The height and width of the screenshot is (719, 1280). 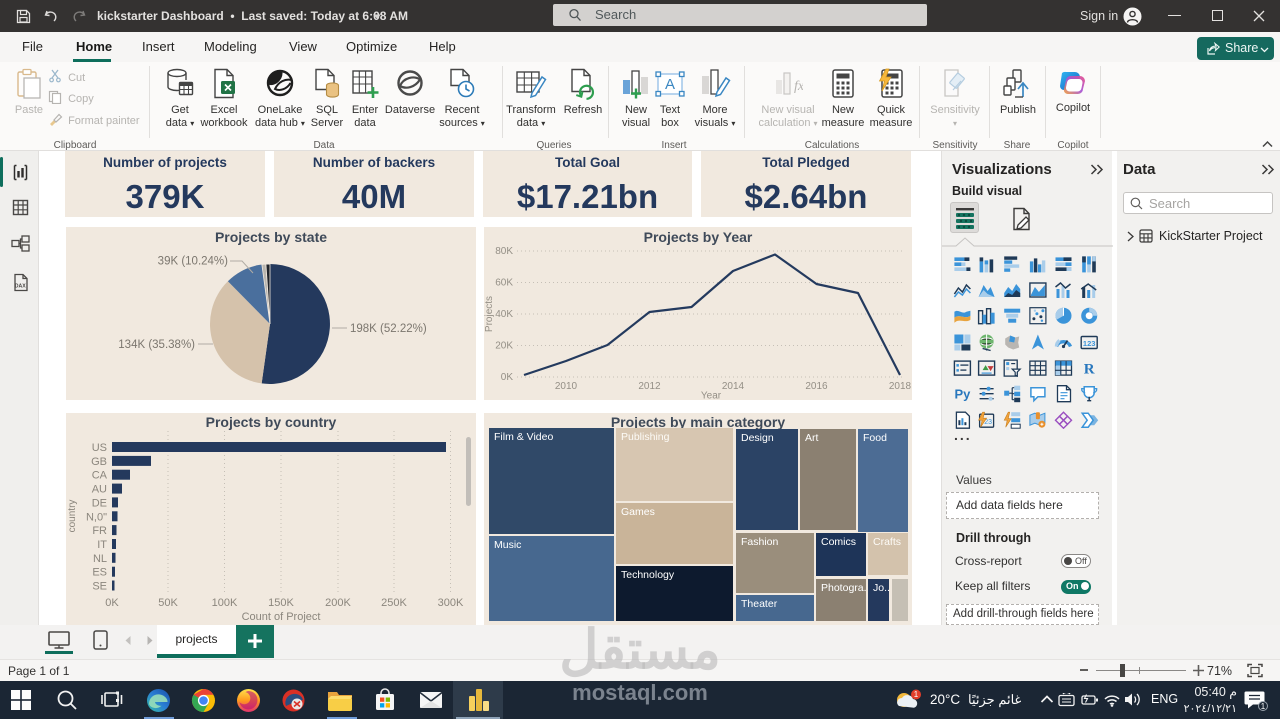 I want to click on svg-text: FR, so click(x=99, y=531).